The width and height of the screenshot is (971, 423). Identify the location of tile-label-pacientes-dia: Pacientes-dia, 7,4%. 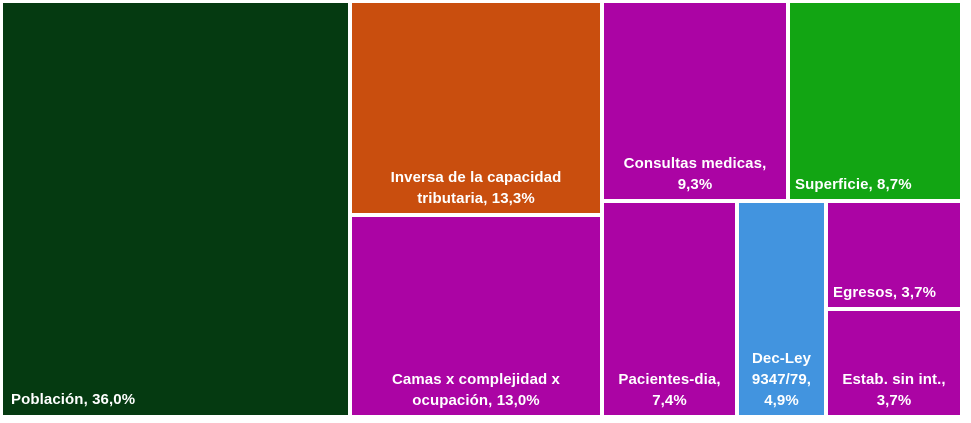
(669, 390).